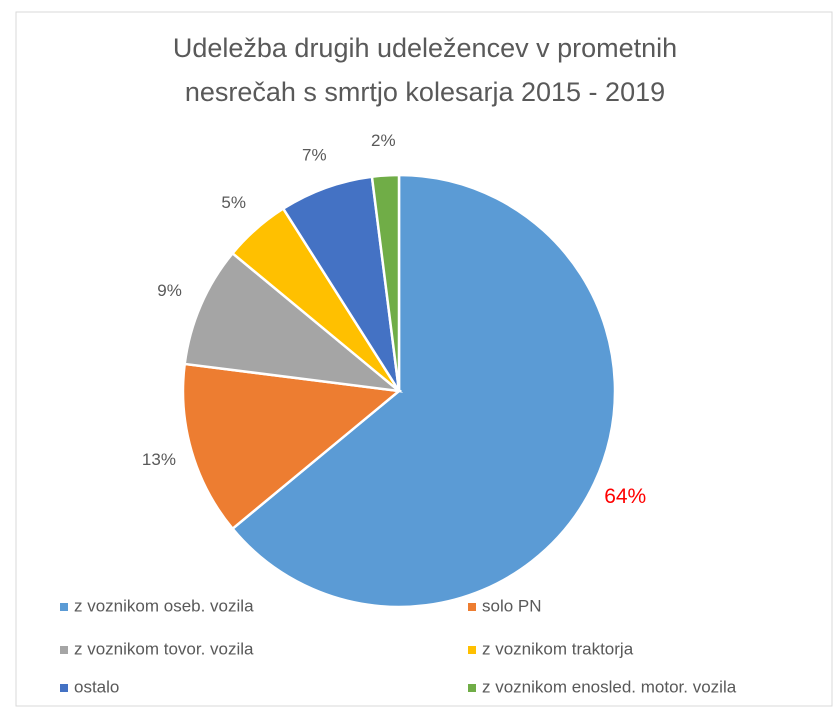 The image size is (833, 712). Describe the element at coordinates (164, 648) in the screenshot. I see `legend-label: z voznikom tovor. vozila` at that location.